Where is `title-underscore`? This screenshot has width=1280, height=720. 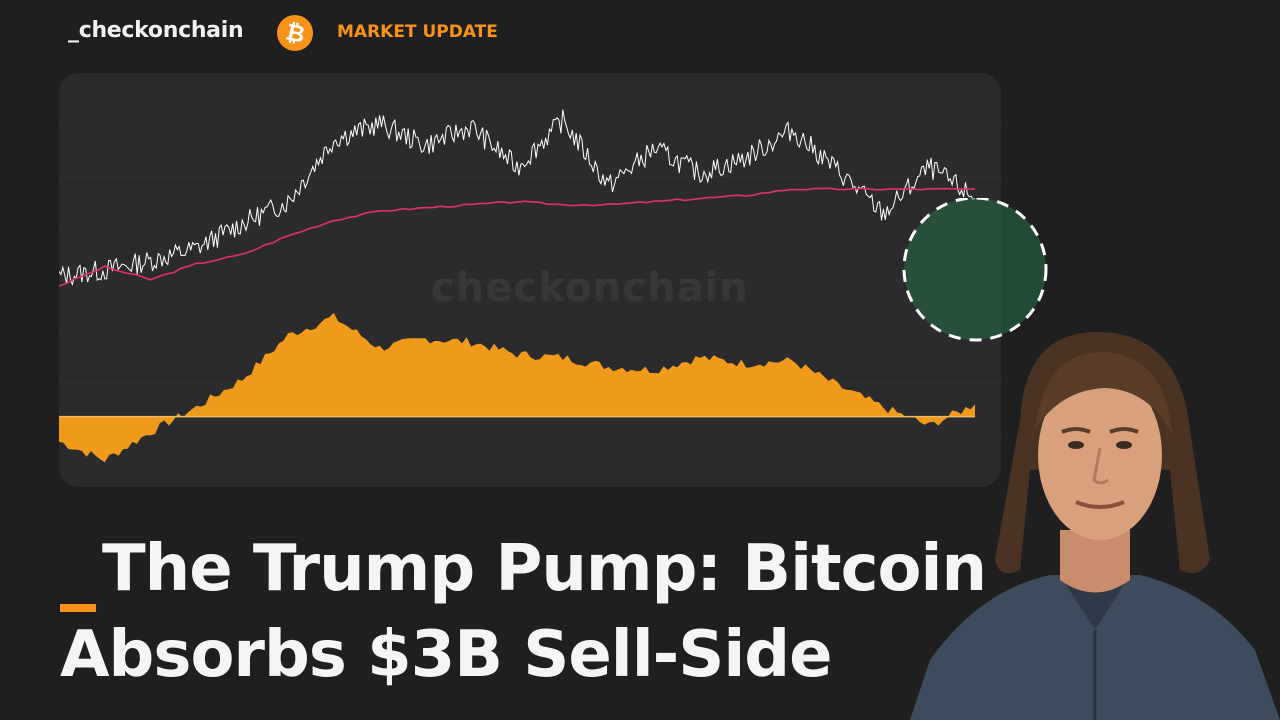 title-underscore is located at coordinates (78, 608).